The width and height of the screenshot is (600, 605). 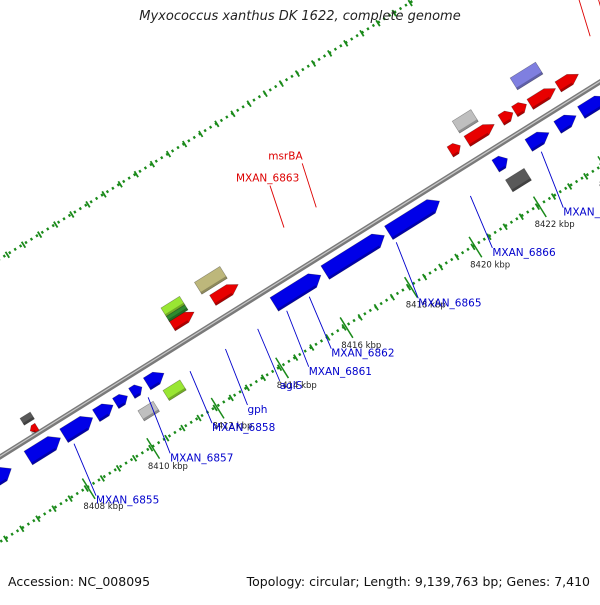 What do you see at coordinates (362, 354) in the screenshot?
I see `gene-label-mxan_6862: MXAN_6862` at bounding box center [362, 354].